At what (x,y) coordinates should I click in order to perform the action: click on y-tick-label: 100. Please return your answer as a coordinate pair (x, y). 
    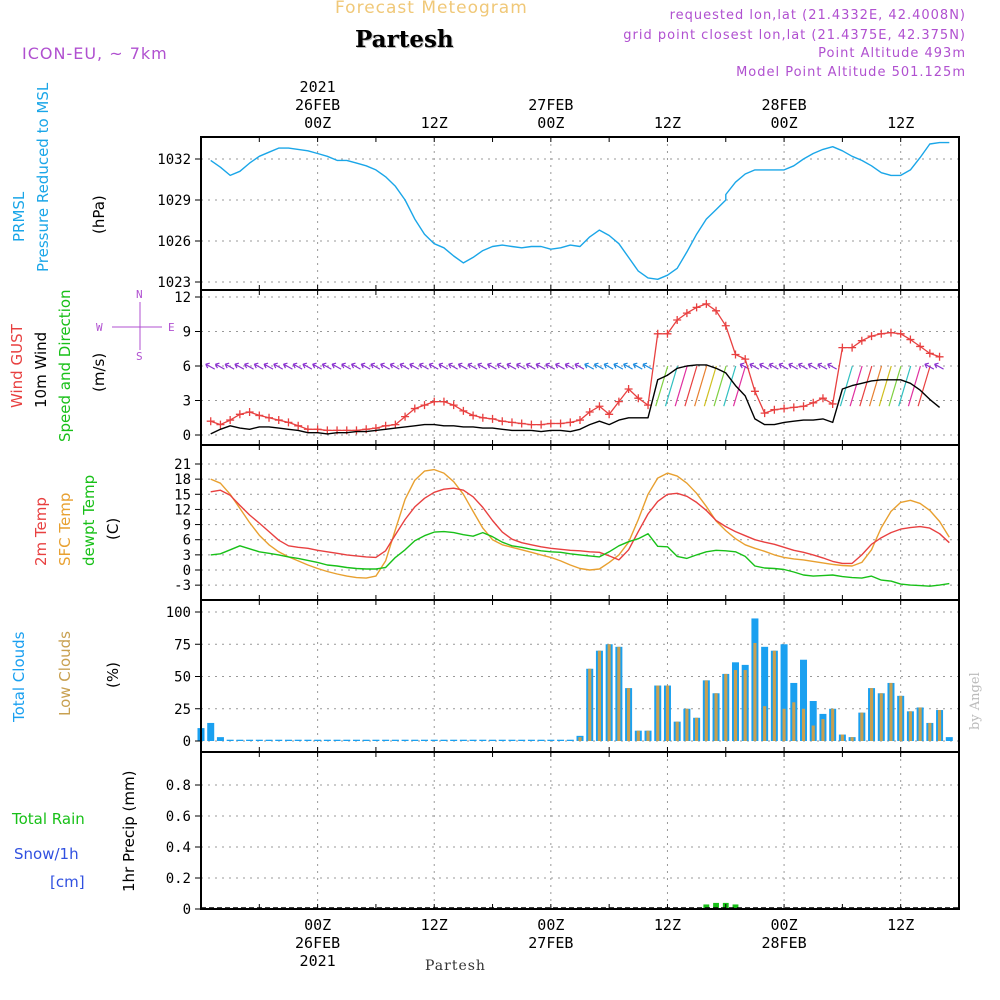
    Looking at the image, I should click on (178, 613).